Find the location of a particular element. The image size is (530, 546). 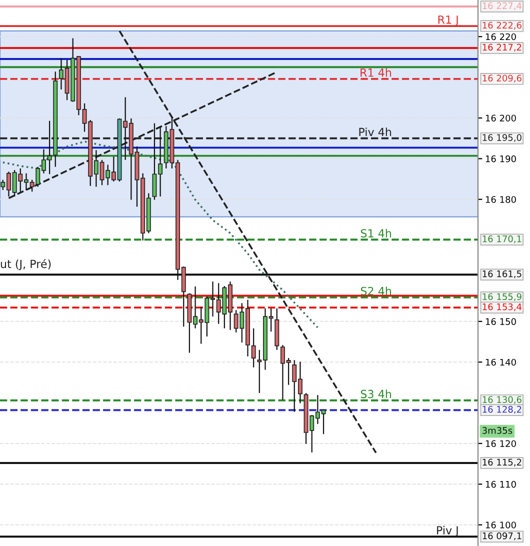

ref-line-label: 16 128,2 is located at coordinates (502, 410).